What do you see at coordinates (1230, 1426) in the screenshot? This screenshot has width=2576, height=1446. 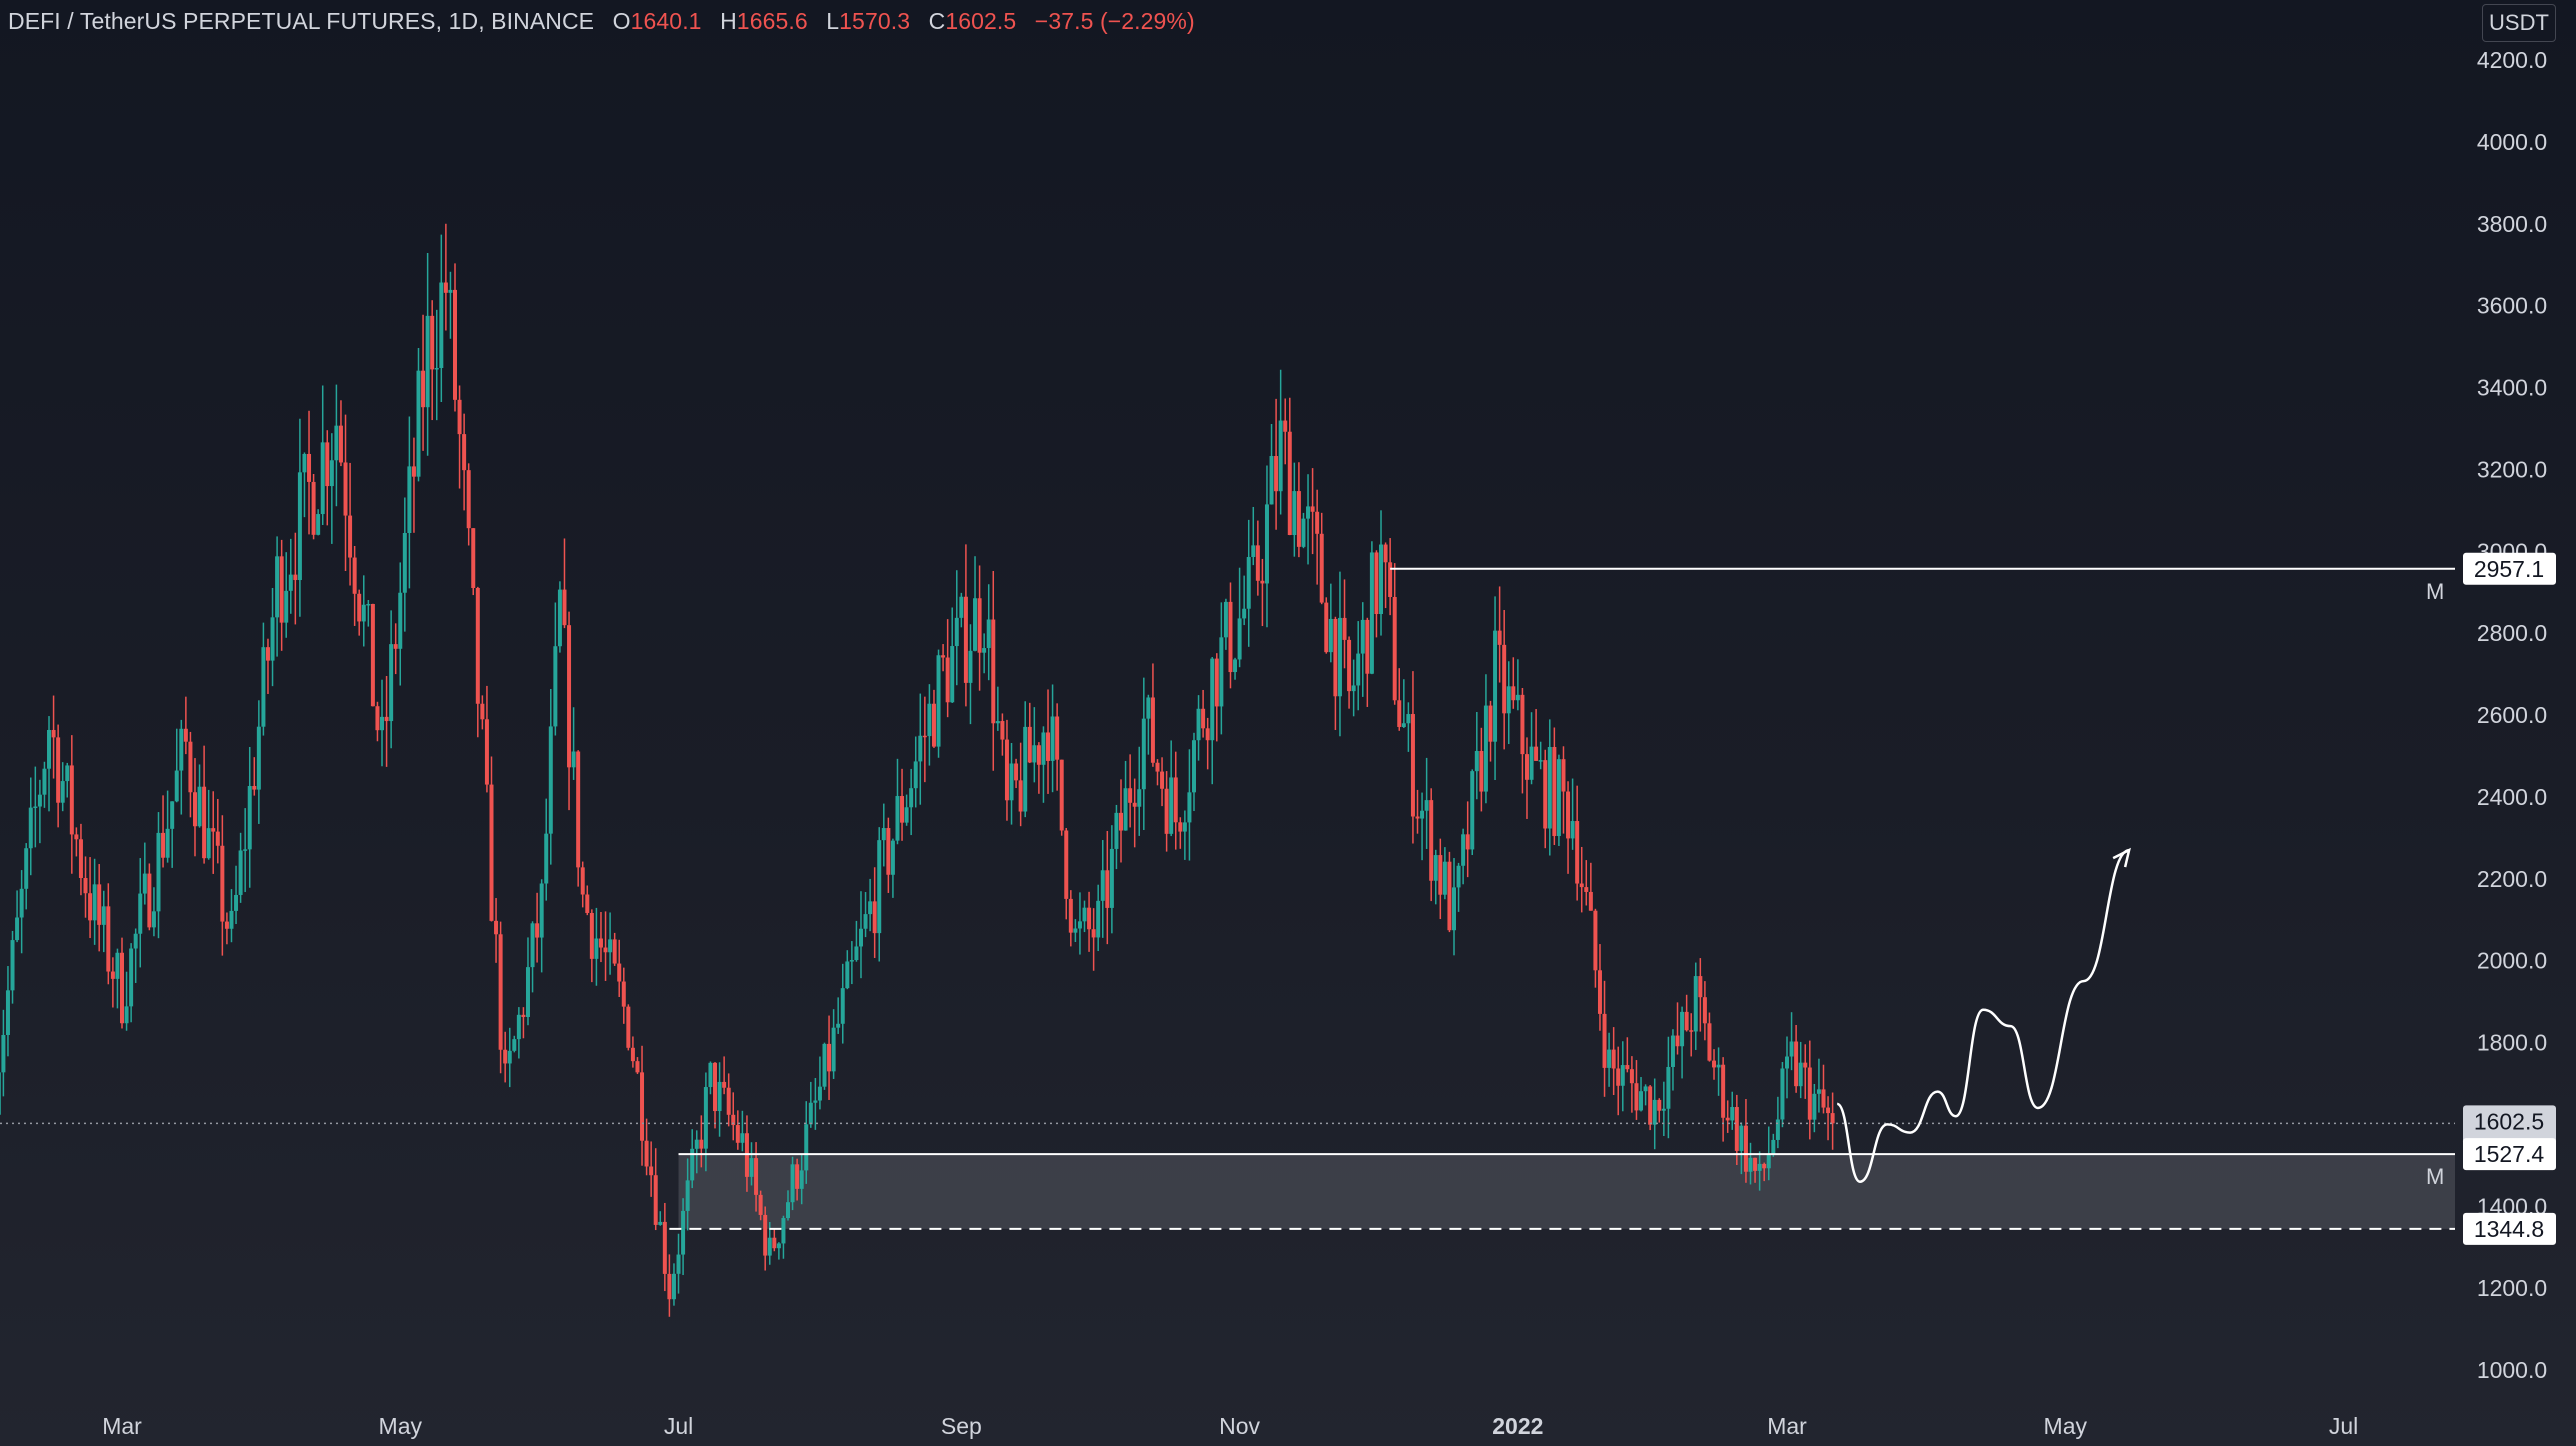 I see `time-axis: Mar May Jul Sep Nov 2022 Mar May Jul` at bounding box center [1230, 1426].